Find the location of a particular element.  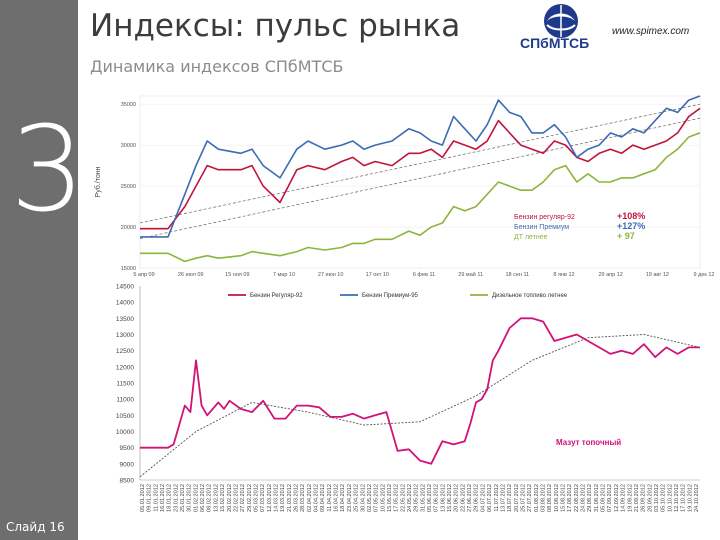

chart2-x-tick-label: 29.05.2012 is located at coordinates (417, 498).